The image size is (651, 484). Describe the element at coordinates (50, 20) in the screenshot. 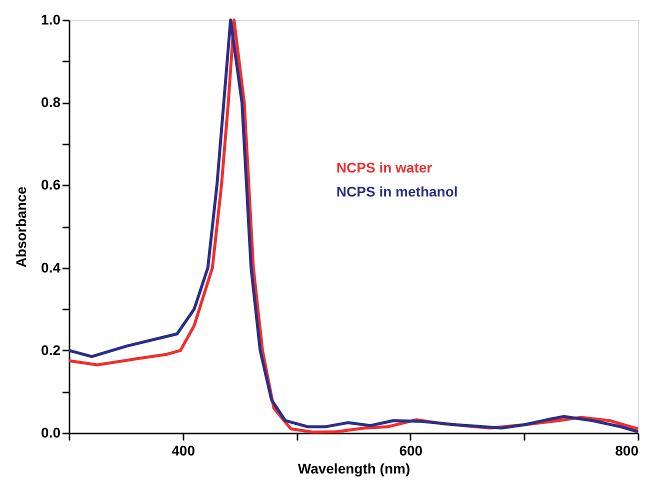

I see `text: 1.0` at that location.